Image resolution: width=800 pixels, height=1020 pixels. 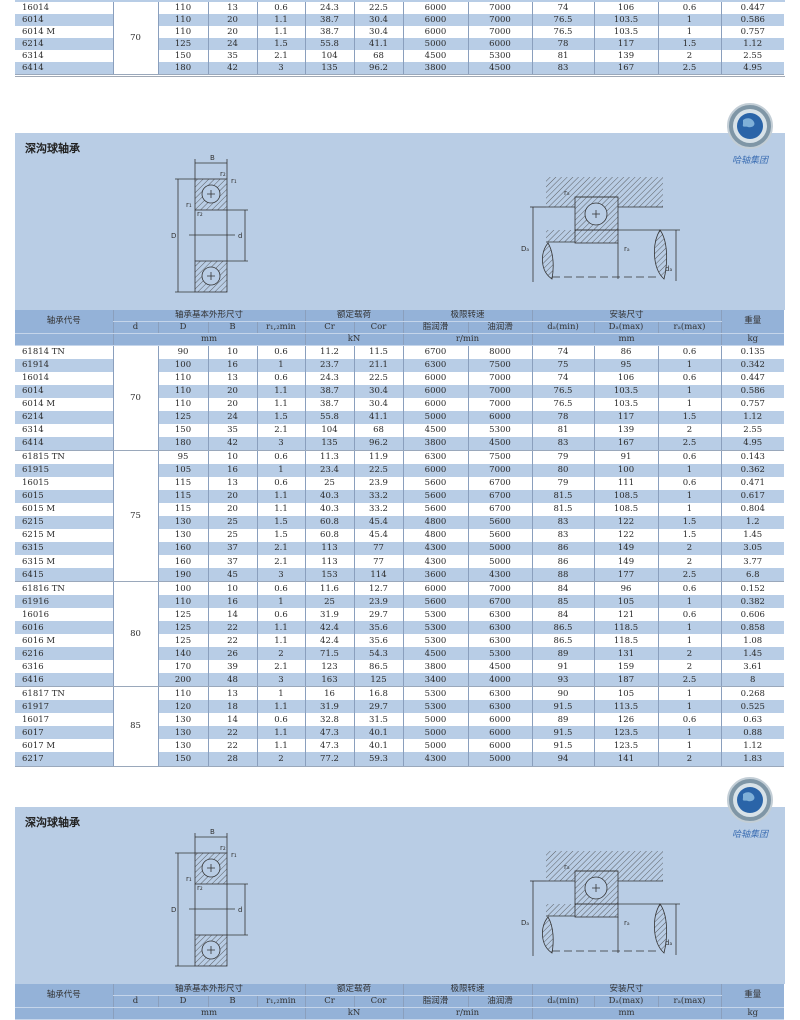 What do you see at coordinates (435, 680) in the screenshot?
I see `table-cell: 3400` at bounding box center [435, 680].